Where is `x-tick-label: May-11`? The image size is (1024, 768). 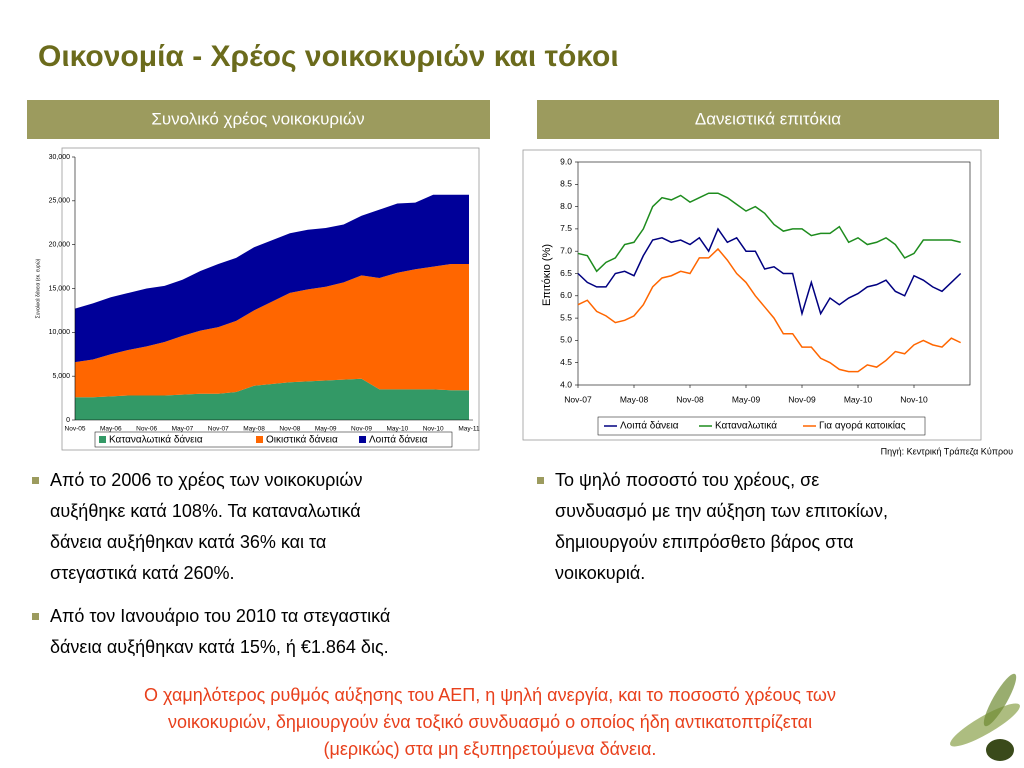 x-tick-label: May-11 is located at coordinates (469, 429).